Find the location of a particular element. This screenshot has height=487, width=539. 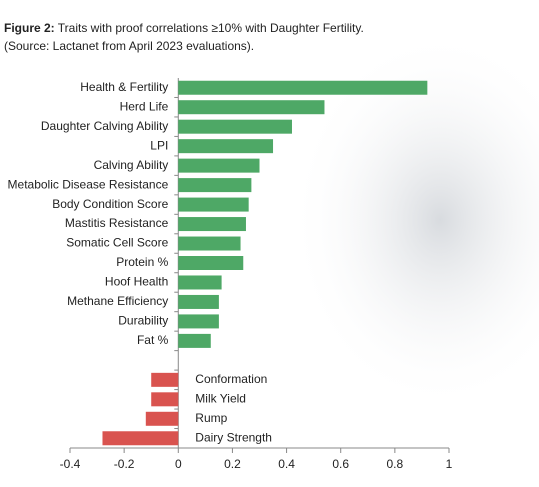

y-tick-label: Fat % is located at coordinates (153, 340).